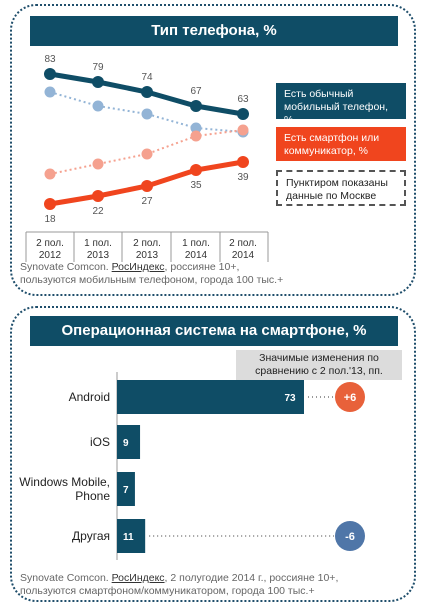  What do you see at coordinates (243, 99) in the screenshot?
I see `data-label: 63` at bounding box center [243, 99].